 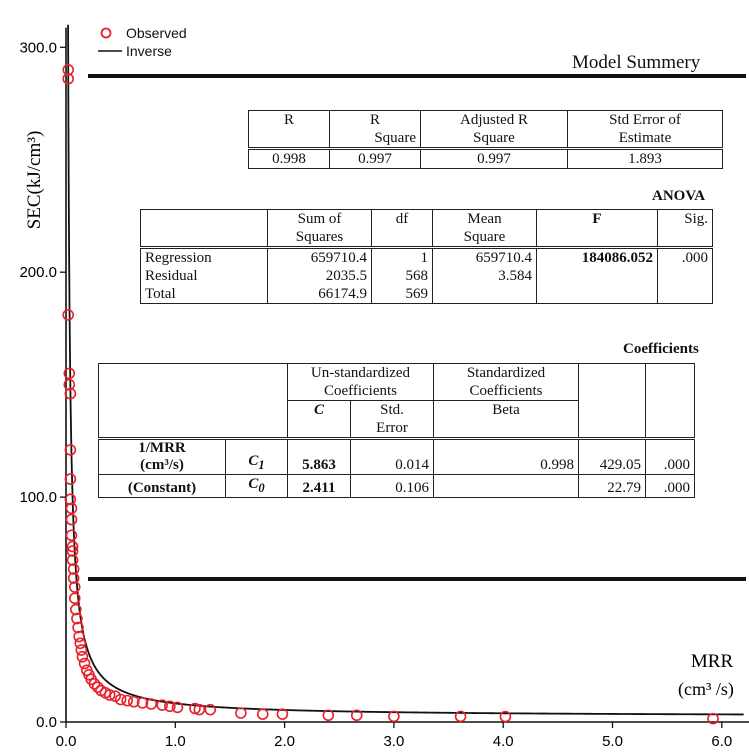 What do you see at coordinates (319, 276) in the screenshot?
I see `anova-row-residual-ss: 2035.5` at bounding box center [319, 276].